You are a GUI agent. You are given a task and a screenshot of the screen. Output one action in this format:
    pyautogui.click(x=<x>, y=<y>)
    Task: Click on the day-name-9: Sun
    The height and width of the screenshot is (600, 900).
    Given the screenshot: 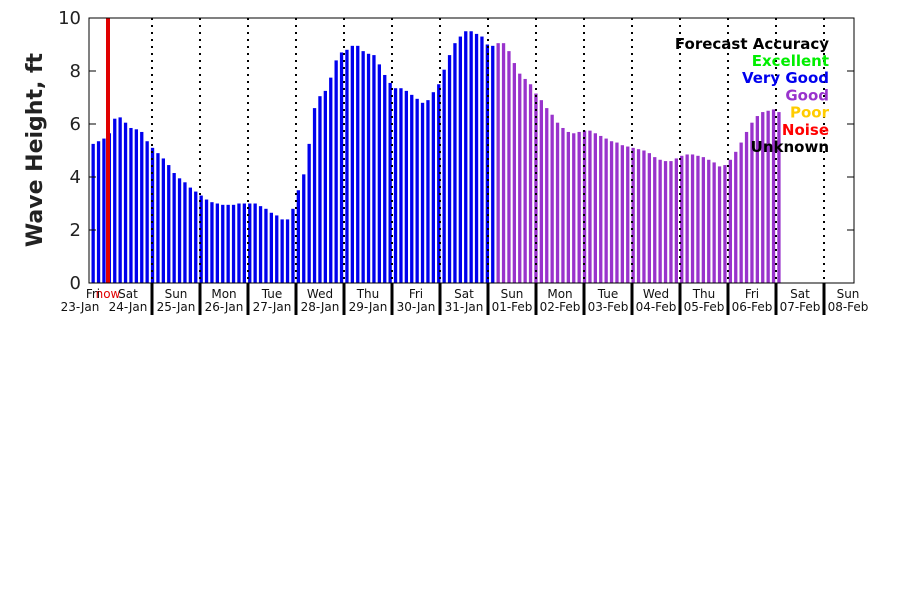 What is the action you would take?
    pyautogui.click(x=512, y=294)
    